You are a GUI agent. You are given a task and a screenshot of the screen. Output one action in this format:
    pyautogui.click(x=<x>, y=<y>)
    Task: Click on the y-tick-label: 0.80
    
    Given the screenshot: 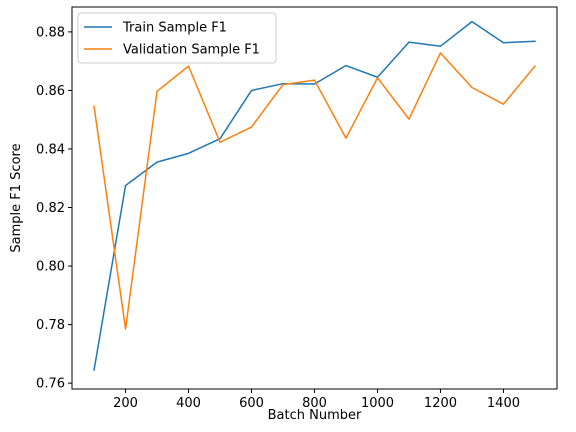 What is the action you would take?
    pyautogui.click(x=50, y=267)
    